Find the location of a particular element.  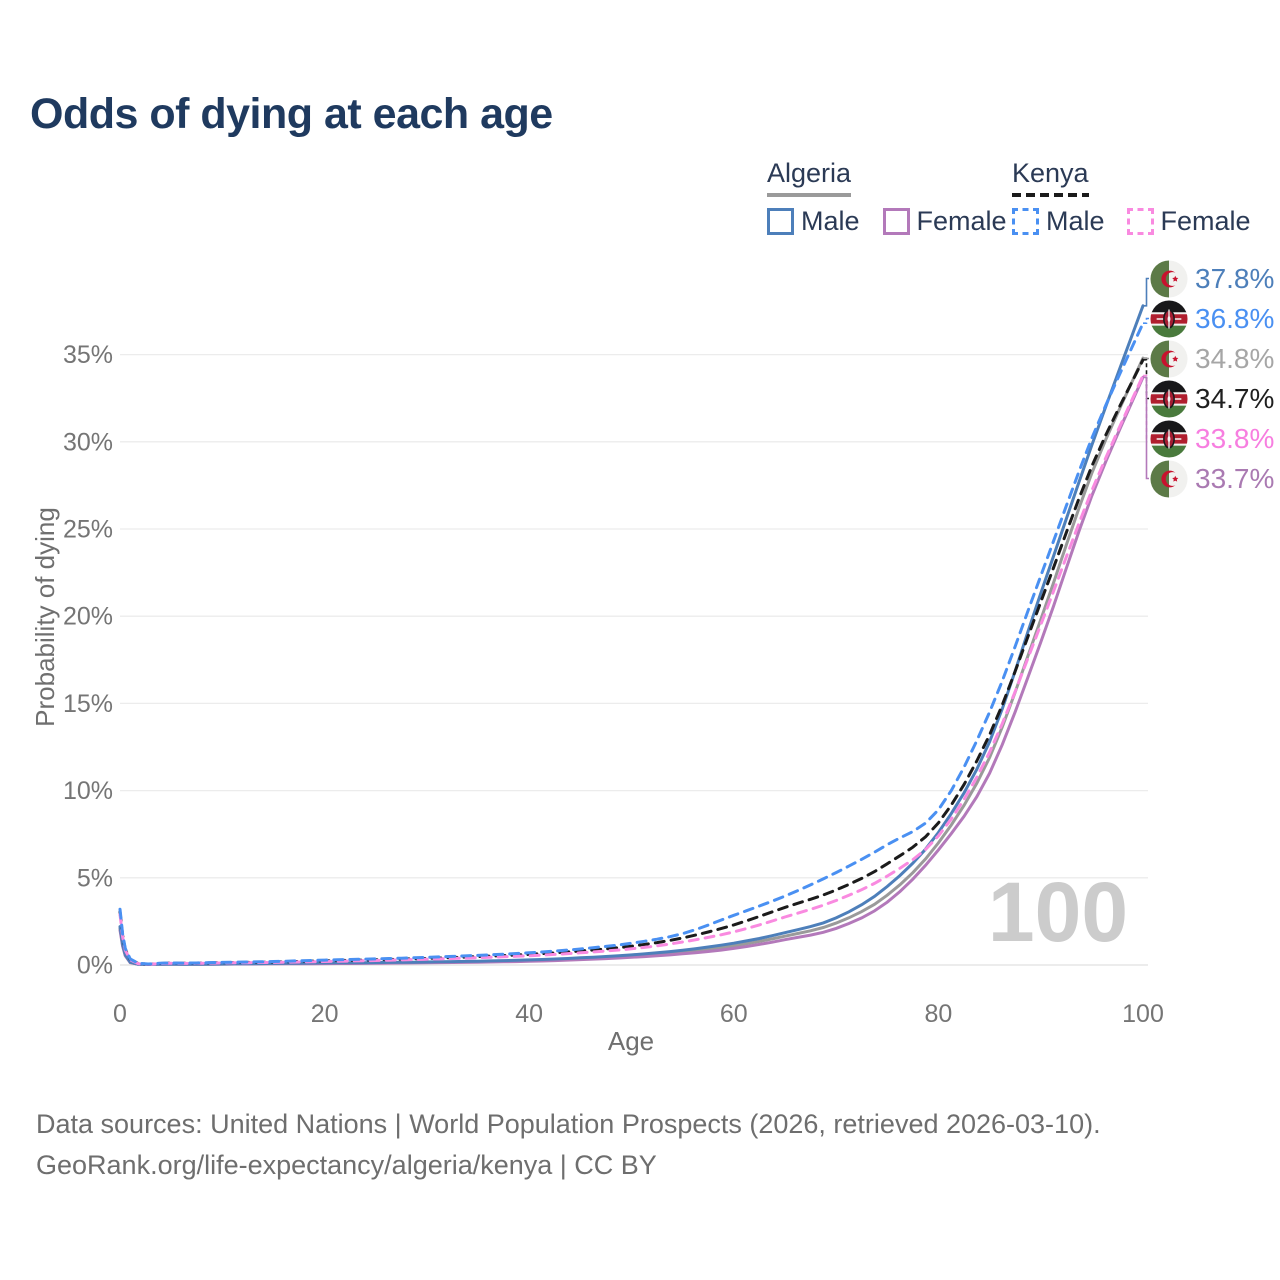

algeria-line-style-key is located at coordinates (809, 195).